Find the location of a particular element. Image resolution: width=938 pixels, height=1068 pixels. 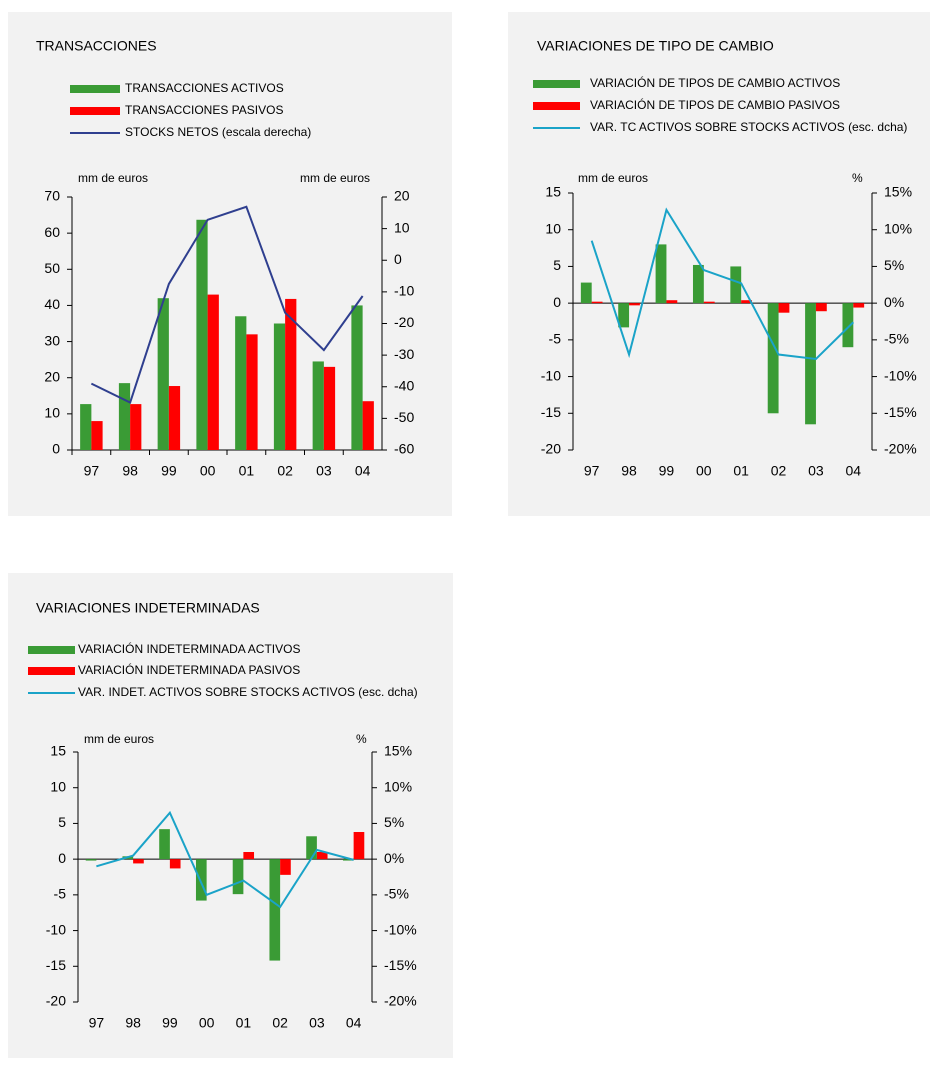

y-tick-label: 60 is located at coordinates (52, 232).